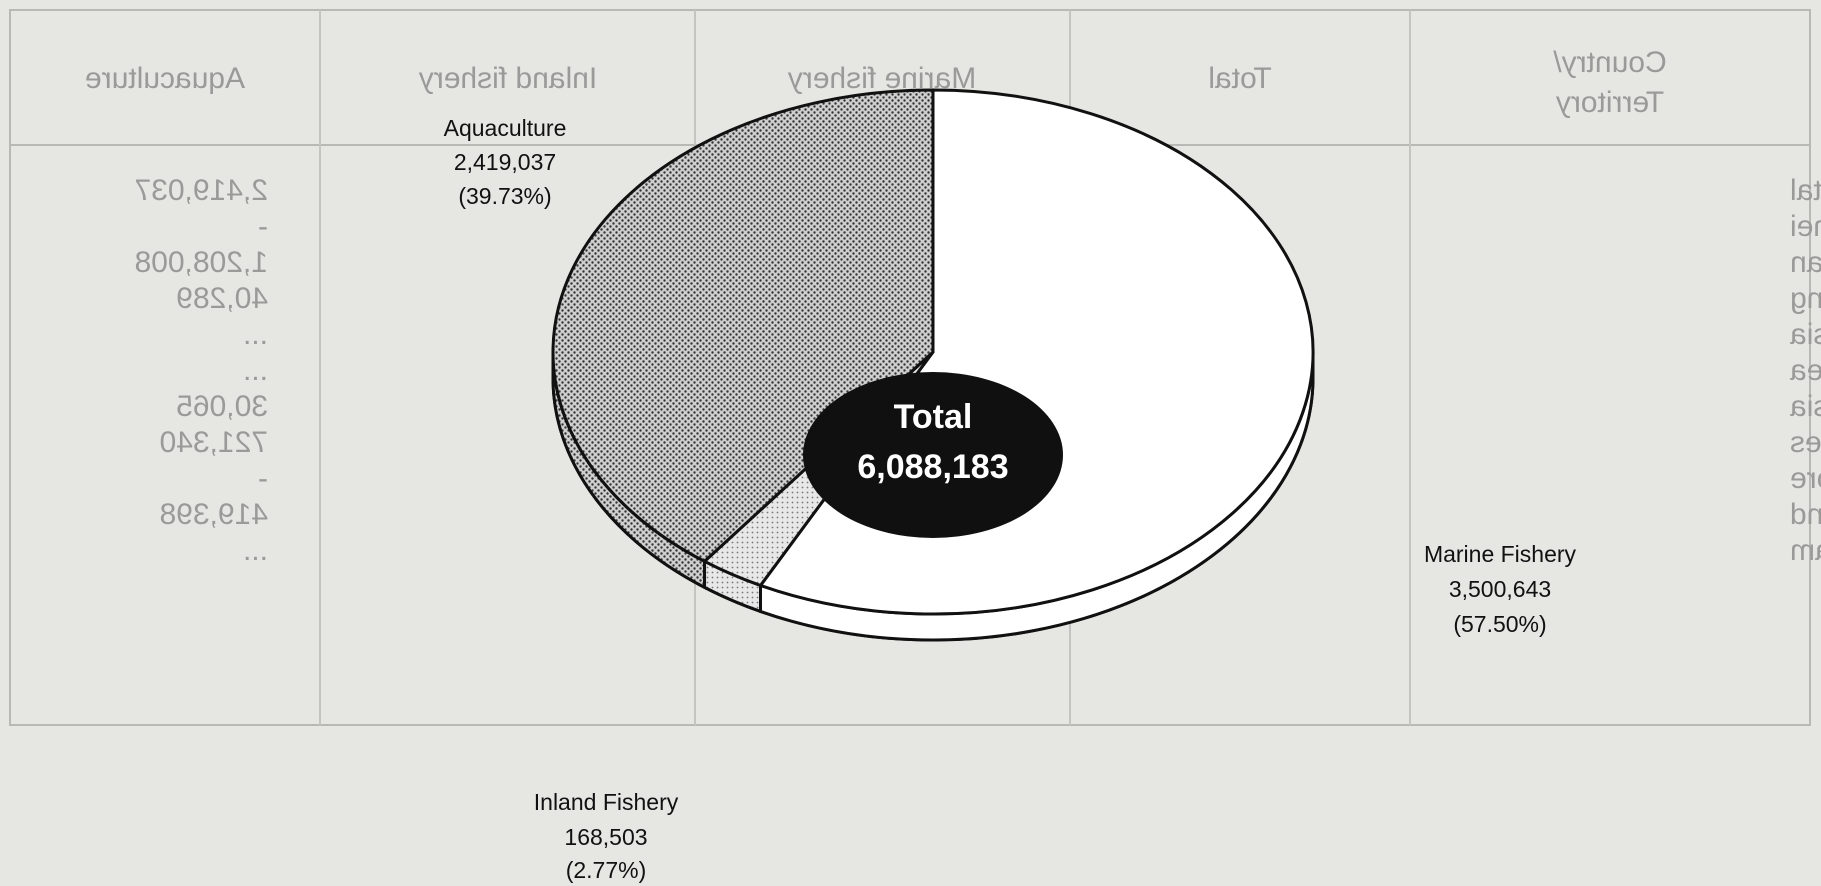  I want to click on table-country-cell: Malaysia, so click(1805, 406).